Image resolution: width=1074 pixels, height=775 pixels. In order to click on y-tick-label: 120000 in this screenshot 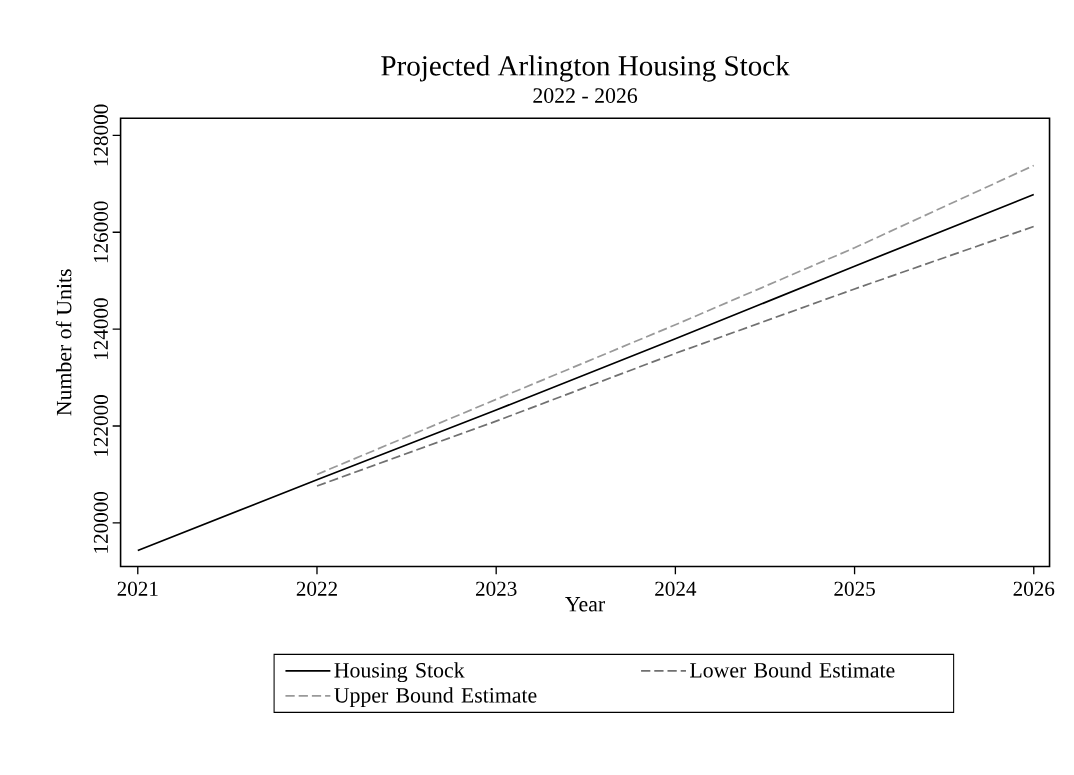, I will do `click(100, 522)`.